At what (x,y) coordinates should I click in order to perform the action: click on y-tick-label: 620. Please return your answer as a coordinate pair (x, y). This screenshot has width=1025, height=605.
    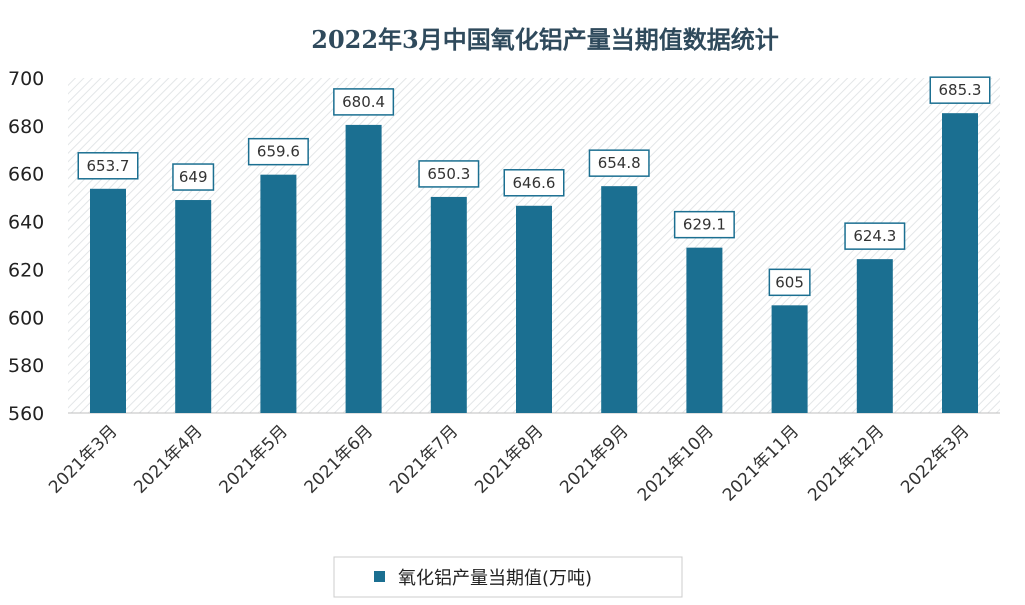
    Looking at the image, I should click on (26, 270).